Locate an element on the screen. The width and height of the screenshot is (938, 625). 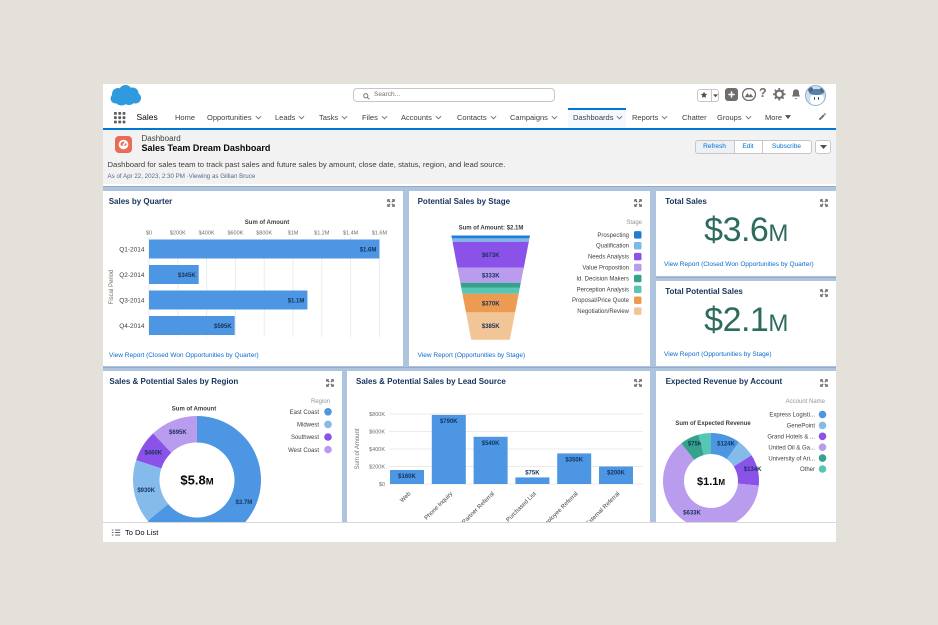
svg-text: $5.8M is located at coordinates (196, 480).